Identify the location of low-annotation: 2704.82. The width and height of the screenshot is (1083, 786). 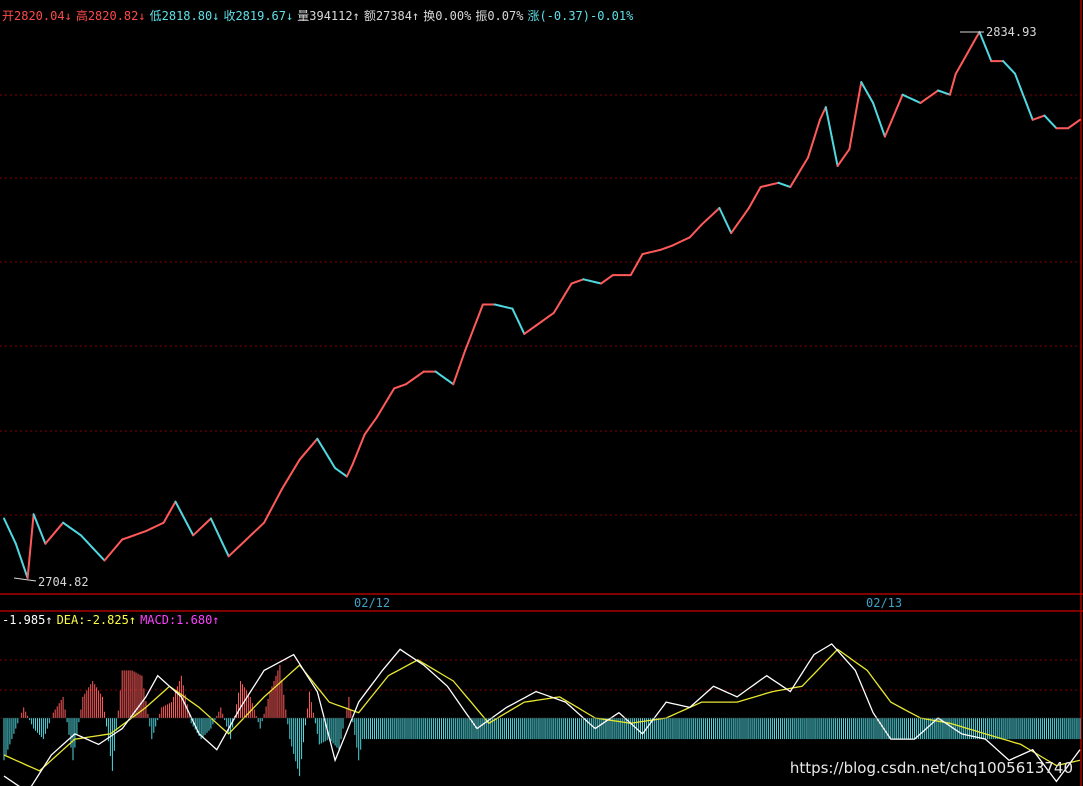
(63, 582).